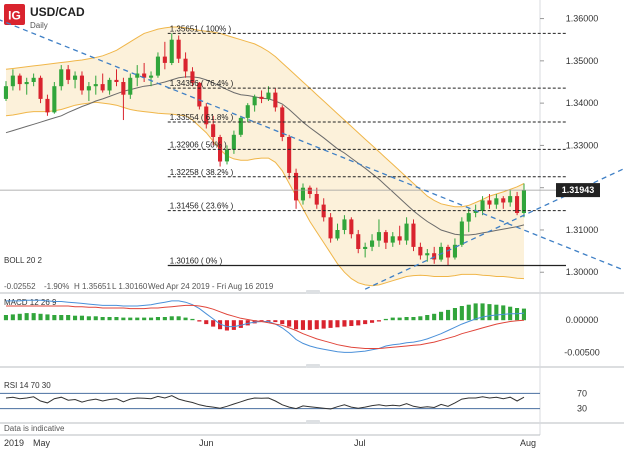 This screenshot has height=449, width=624. I want to click on fib-level-label: 1.30160 ( 0% ), so click(196, 260).